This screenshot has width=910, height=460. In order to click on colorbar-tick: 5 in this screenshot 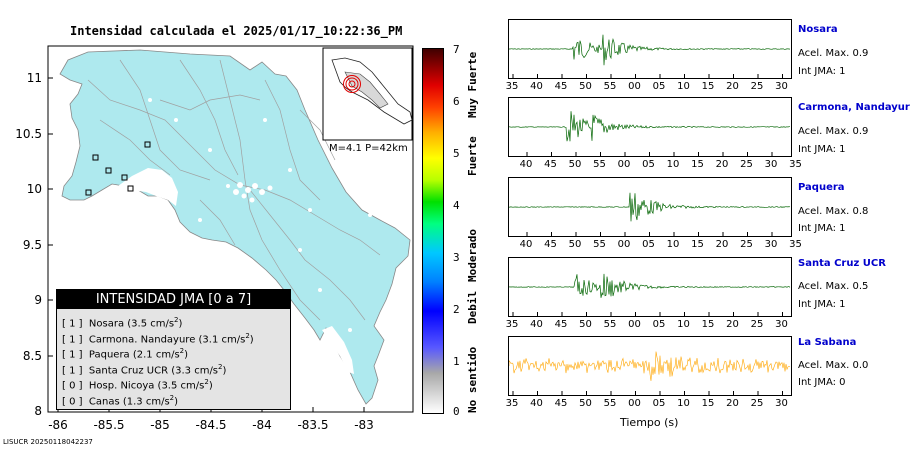, I will do `click(456, 153)`.